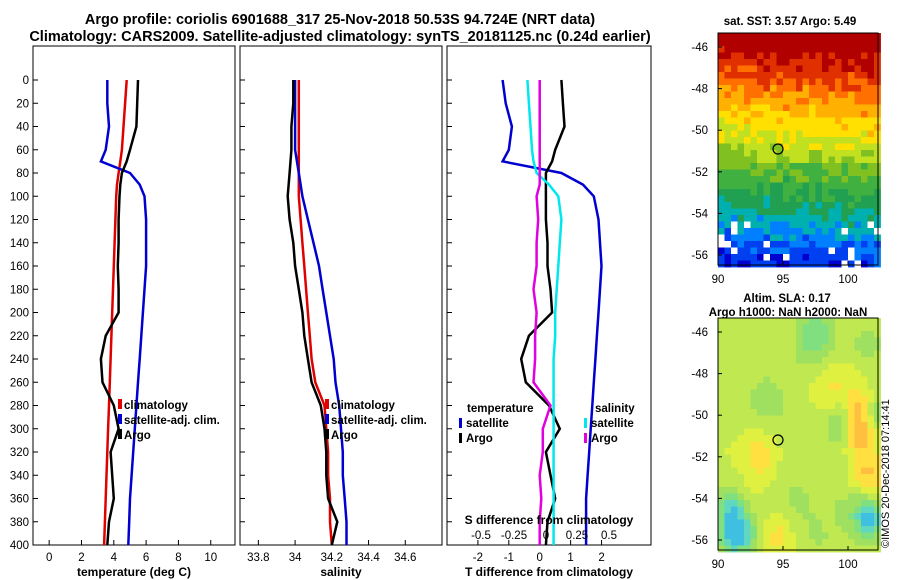 The height and width of the screenshot is (580, 900). Describe the element at coordinates (577, 536) in the screenshot. I see `x2-tick-label: 0.25` at that location.